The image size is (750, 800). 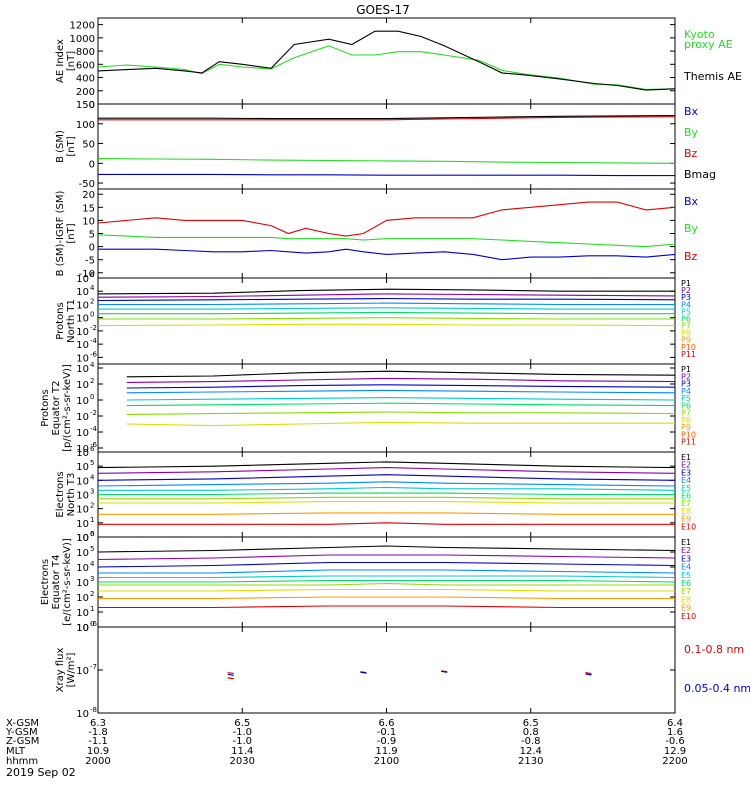 I want to click on y-axis-label: Equator T4, so click(x=56, y=582).